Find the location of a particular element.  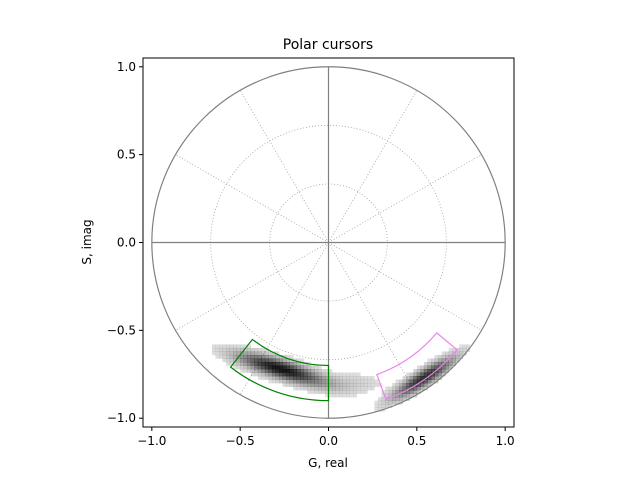

grid-spoke is located at coordinates (405, 286).